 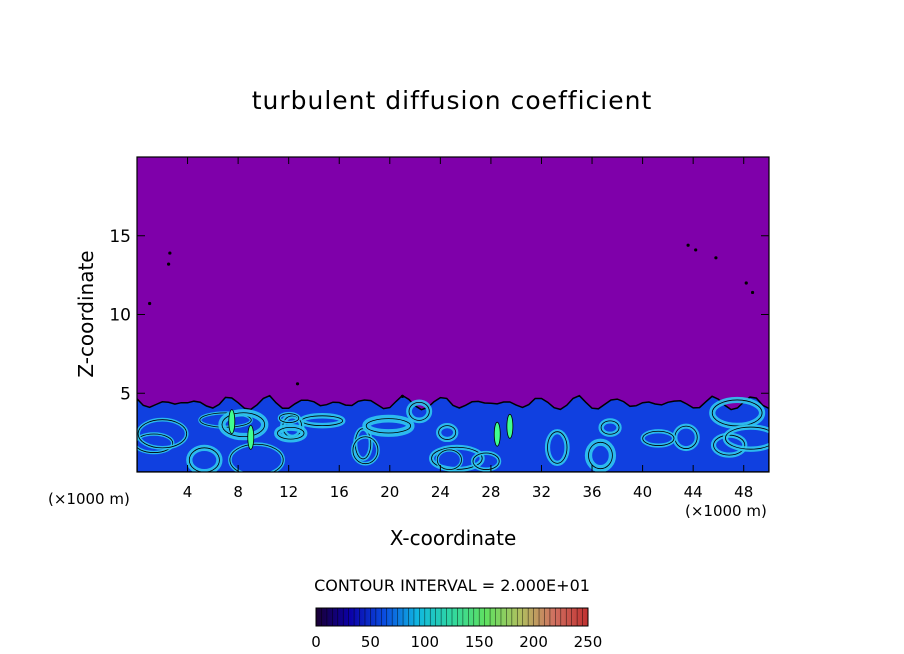 What do you see at coordinates (316, 642) in the screenshot?
I see `colorbar-tick-label: 0` at bounding box center [316, 642].